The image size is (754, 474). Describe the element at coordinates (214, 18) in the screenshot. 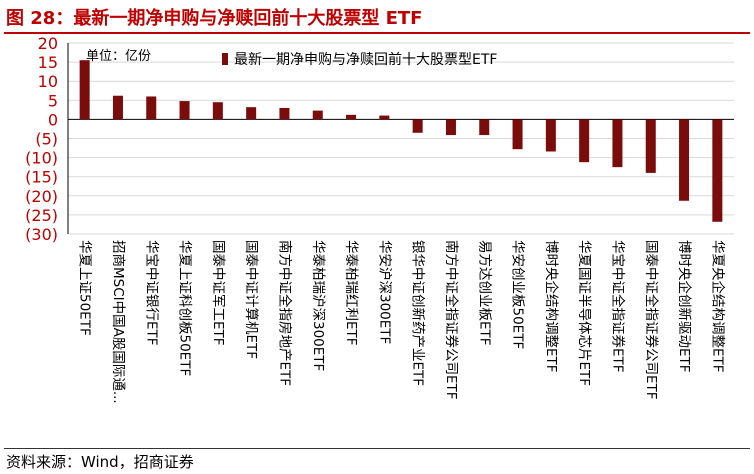

I see `figure-title: 图 28：最新一期净申购与净赎回前十大股票型 ETF` at that location.